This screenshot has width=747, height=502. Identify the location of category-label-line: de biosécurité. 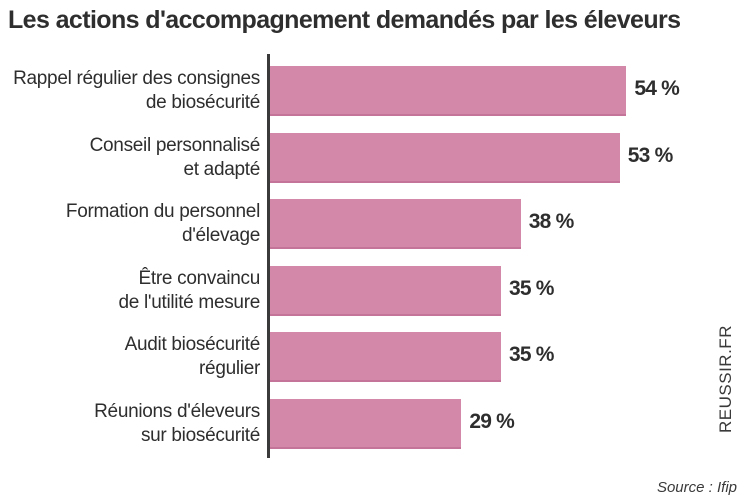
(202, 102).